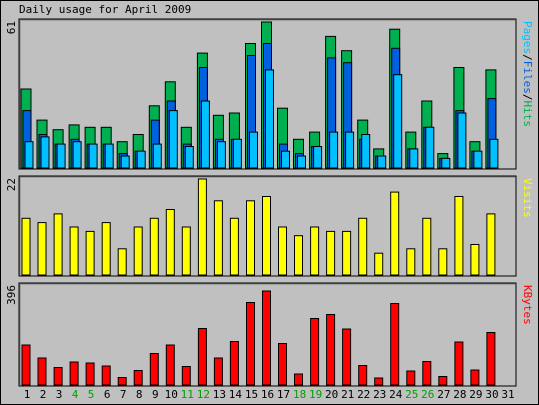 The width and height of the screenshot is (539, 405). I want to click on day-label: 25, so click(411, 394).